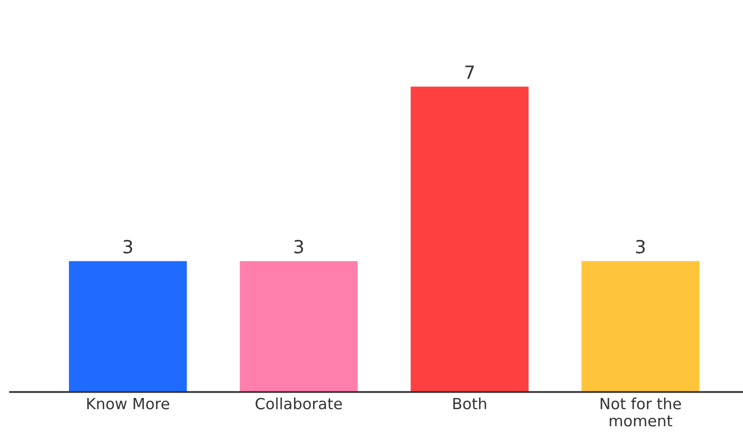 Image resolution: width=743 pixels, height=446 pixels. Describe the element at coordinates (128, 404) in the screenshot. I see `x-tick-label: Know More` at that location.